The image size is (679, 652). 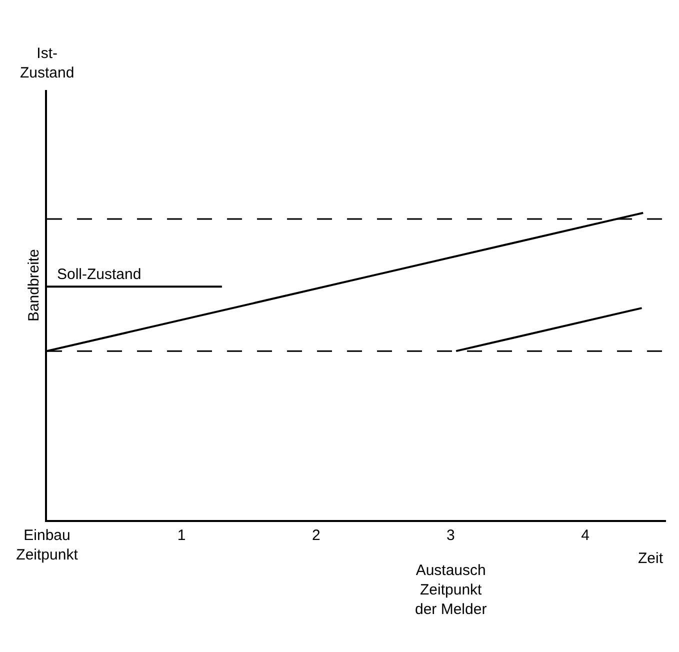 I want to click on x-tick-label: 2, so click(x=316, y=535).